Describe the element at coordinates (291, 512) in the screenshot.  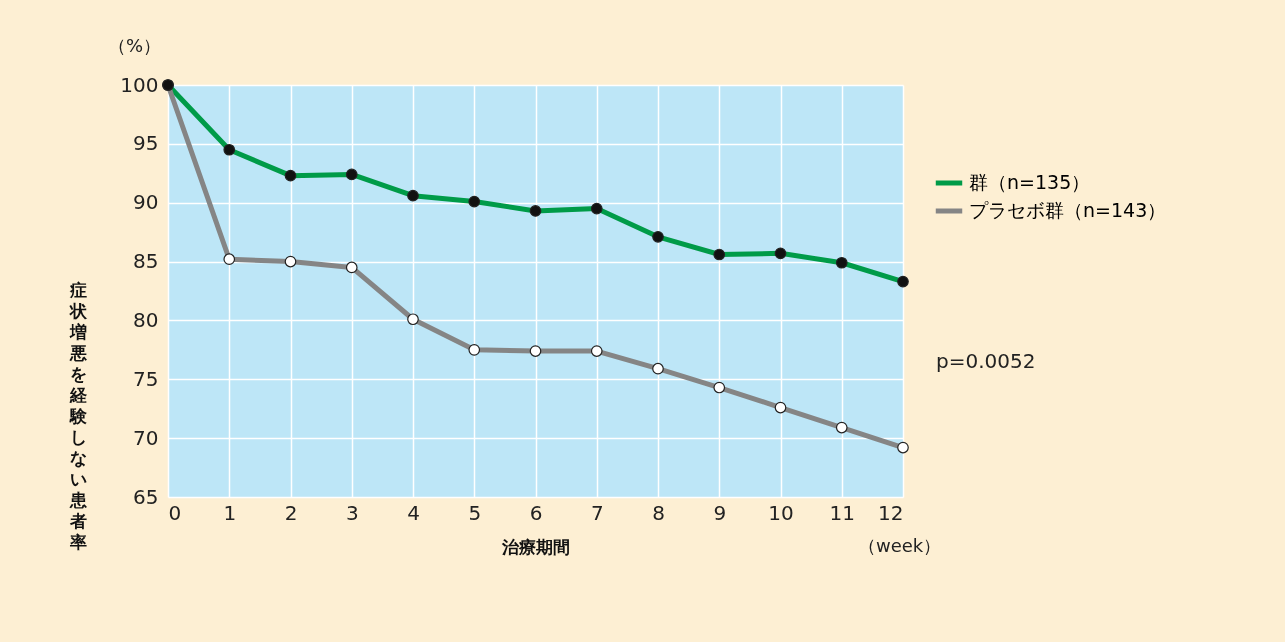
I see `x-tick-label: 2` at that location.